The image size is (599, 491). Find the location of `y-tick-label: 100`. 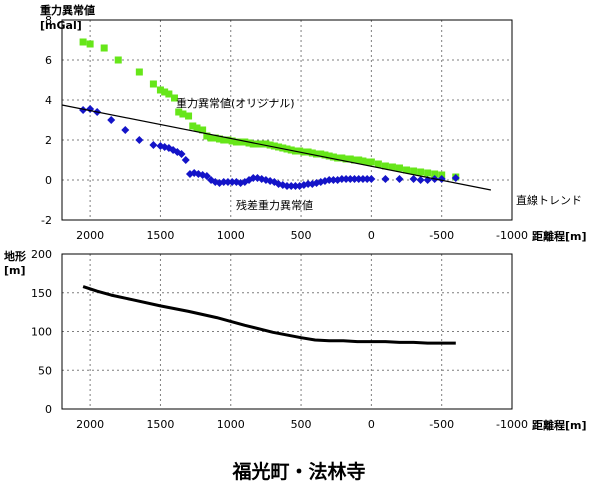

y-tick-label: 100 is located at coordinates (41, 332).